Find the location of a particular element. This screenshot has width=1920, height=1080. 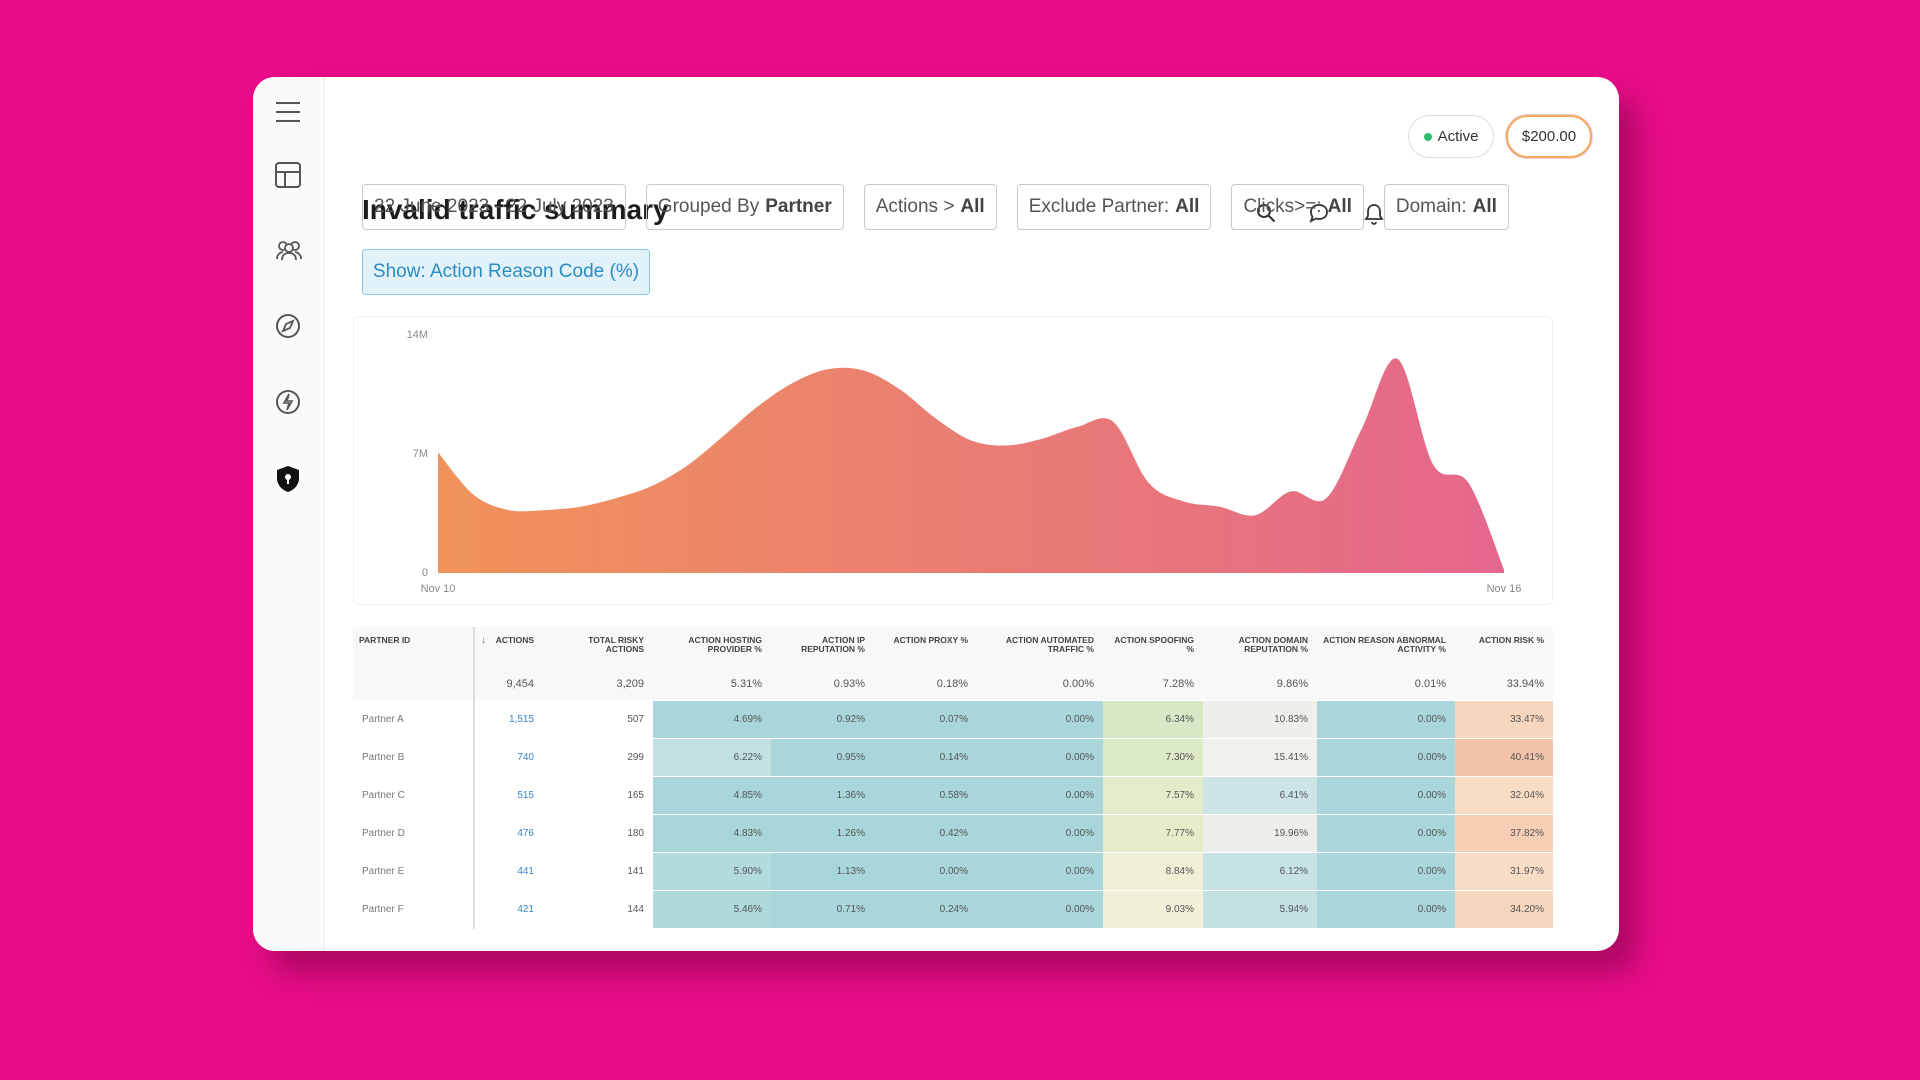

total-cell: 33.94% is located at coordinates (1504, 684).